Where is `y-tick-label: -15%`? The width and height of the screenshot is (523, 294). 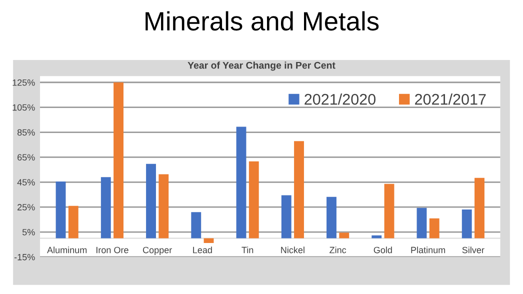
y-tick-label: -15% is located at coordinates (24, 257).